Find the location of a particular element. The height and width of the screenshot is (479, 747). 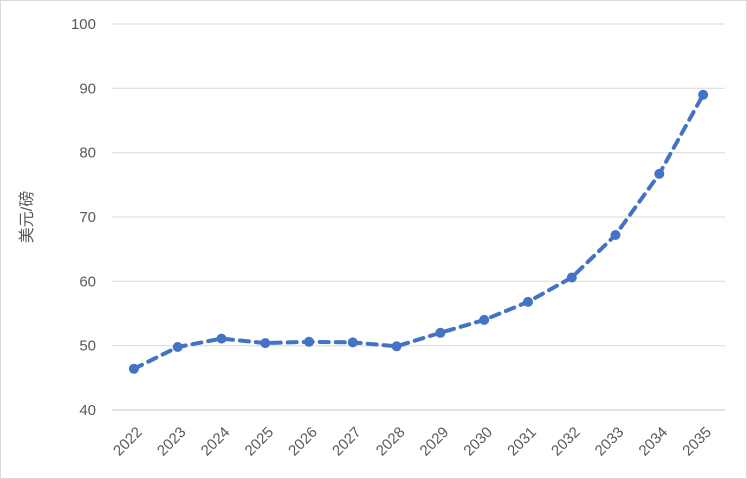

x-tick-label-2032: 2032 is located at coordinates (566, 442).